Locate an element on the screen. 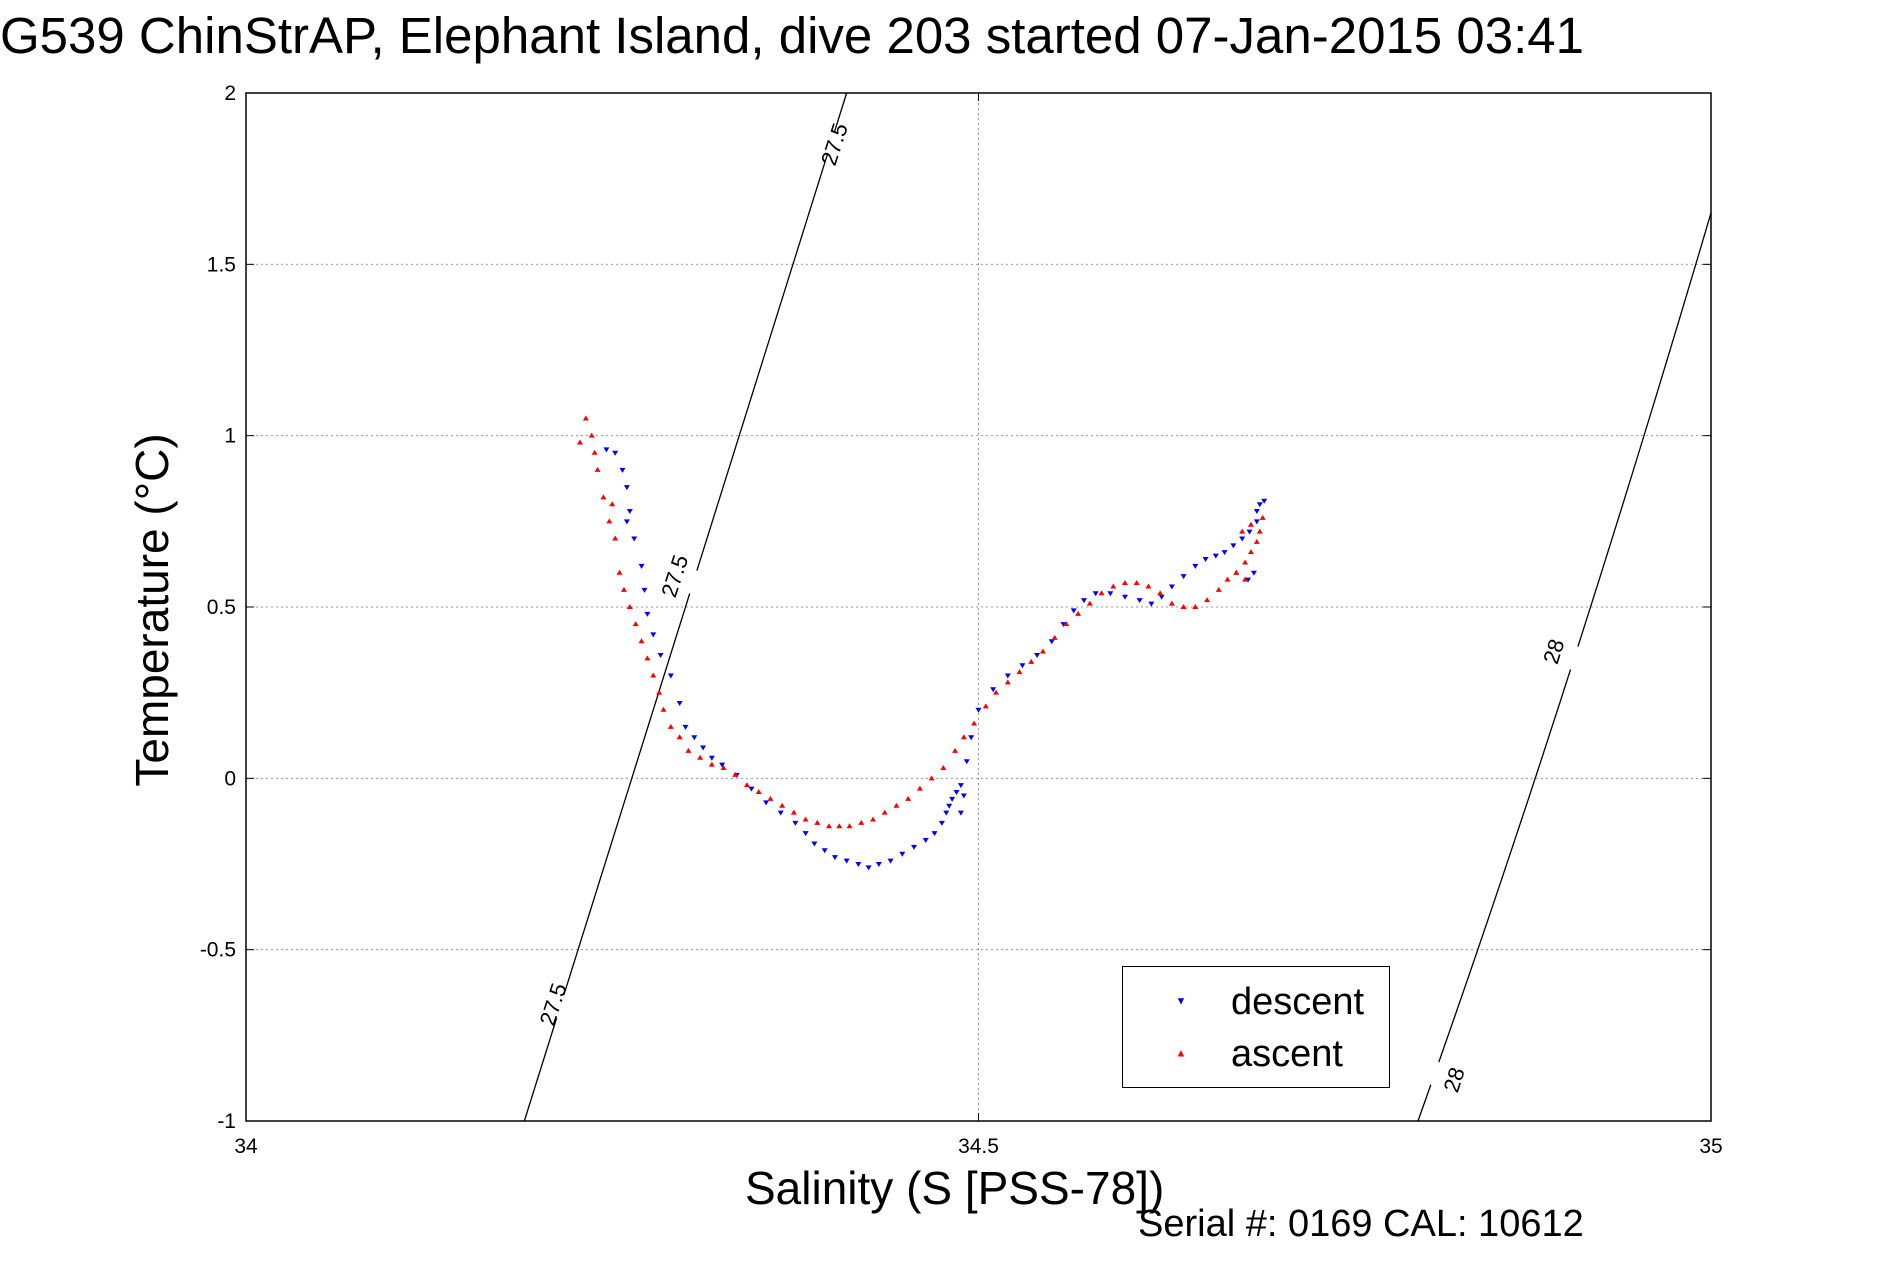  legend-entry-descent: ▼ descent is located at coordinates (1256, 1002).